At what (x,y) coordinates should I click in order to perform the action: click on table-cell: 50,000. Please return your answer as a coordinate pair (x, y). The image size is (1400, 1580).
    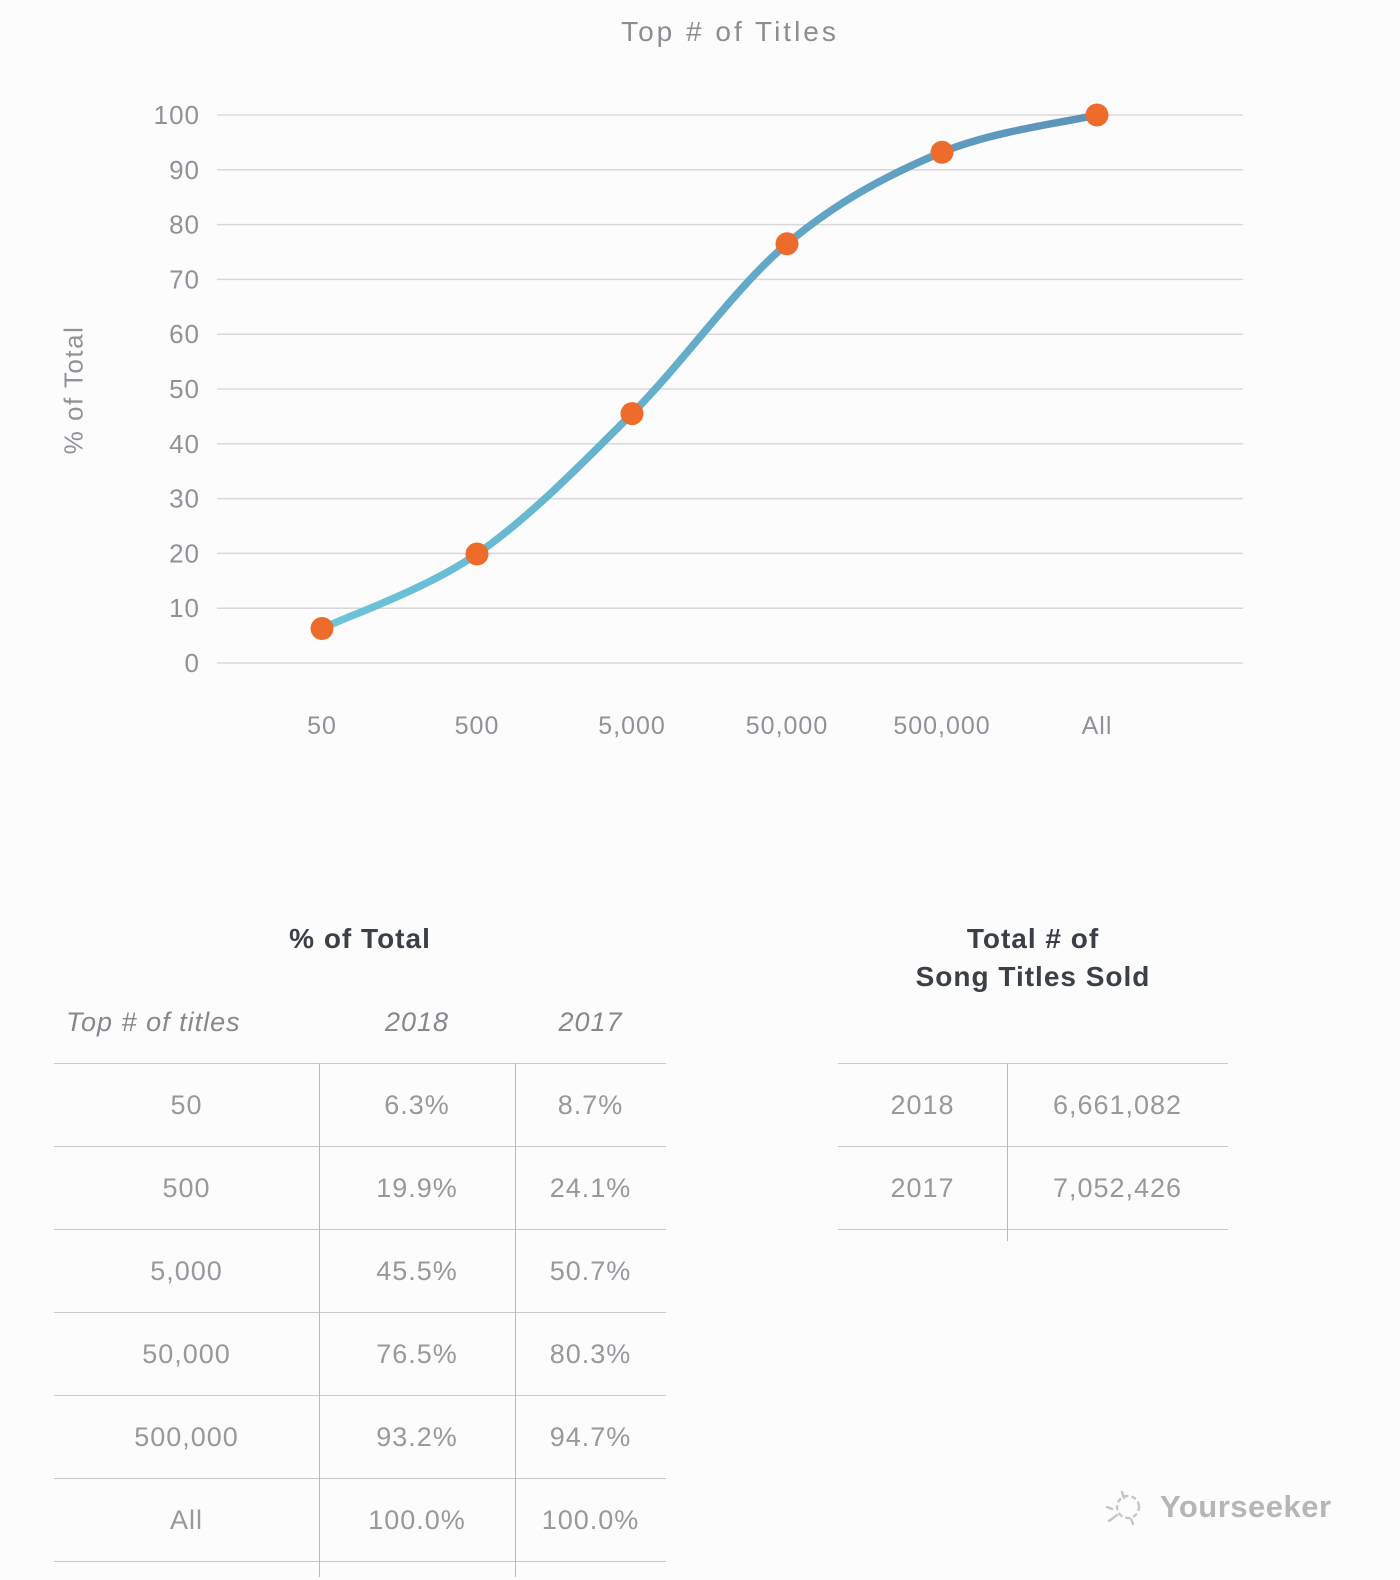
    Looking at the image, I should click on (186, 1353).